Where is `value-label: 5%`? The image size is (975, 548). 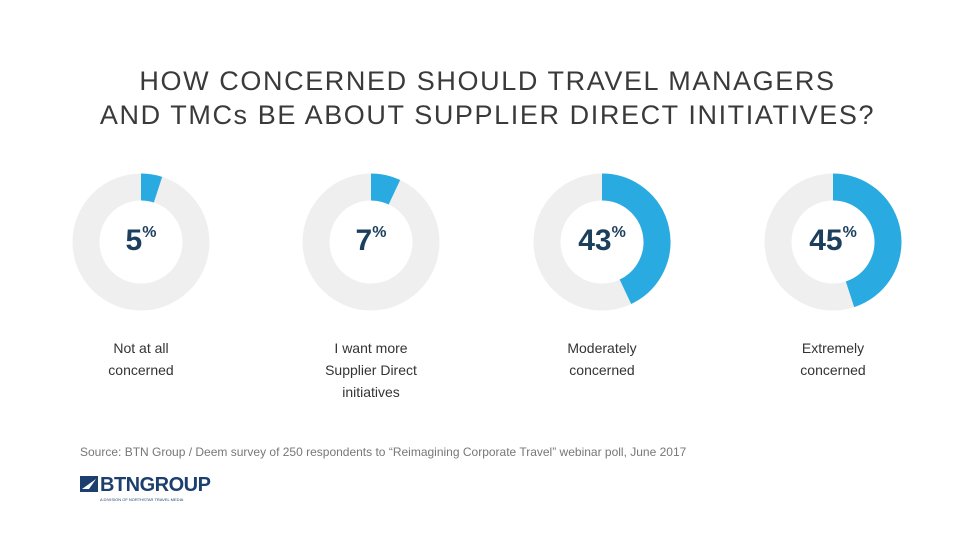
value-label: 5% is located at coordinates (141, 240).